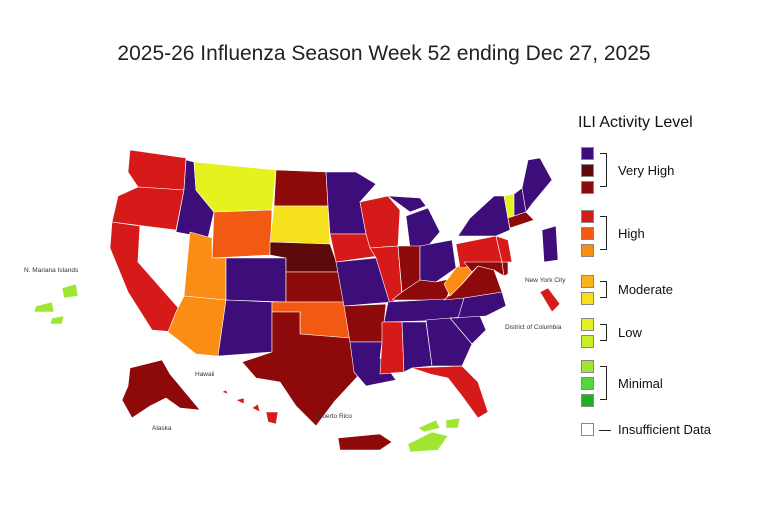  I want to click on state-colorado, so click(256, 280).